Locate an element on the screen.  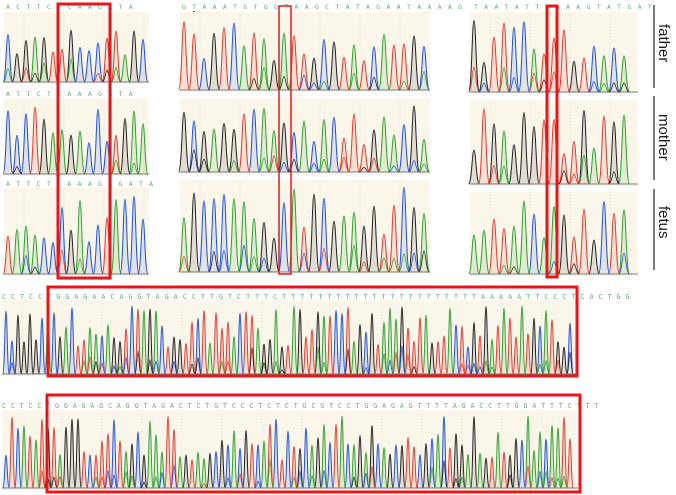
trace-a-father-minor-peak is located at coordinates (26, 75).